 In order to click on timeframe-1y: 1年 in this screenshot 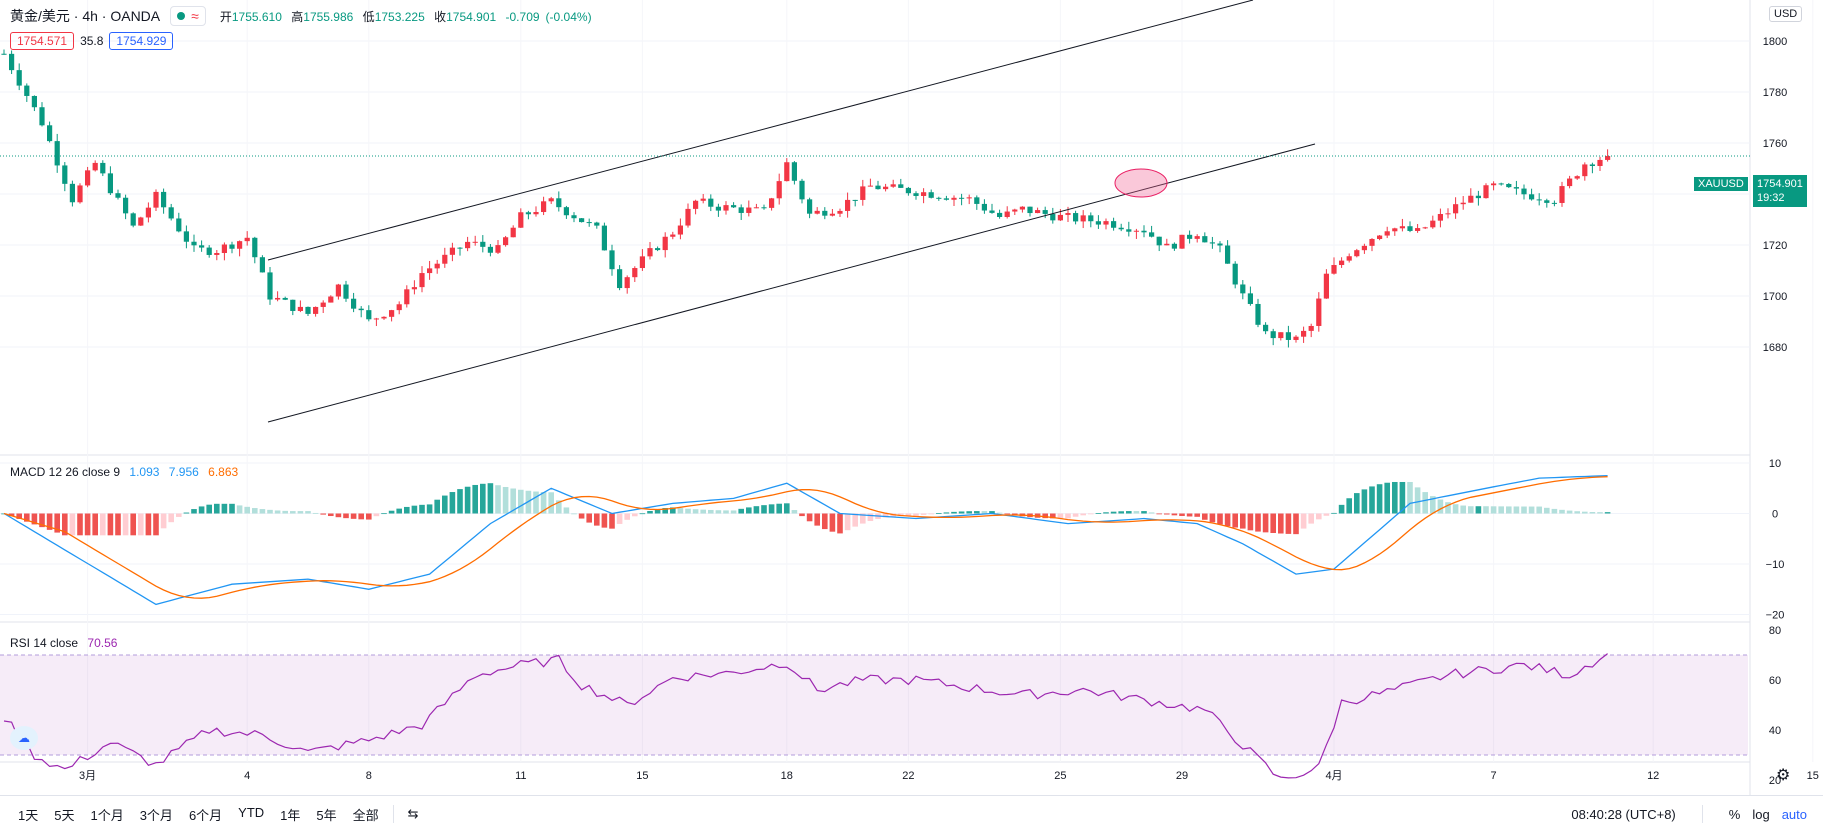, I will do `click(290, 815)`.